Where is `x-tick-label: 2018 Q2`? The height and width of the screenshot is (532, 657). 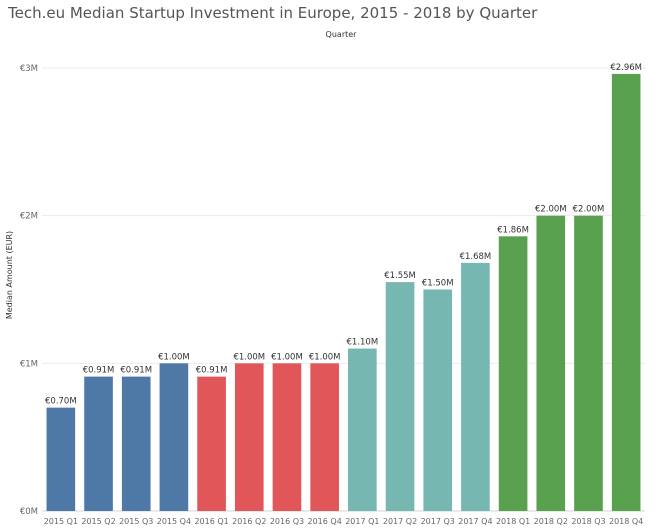 x-tick-label: 2018 Q2 is located at coordinates (551, 521).